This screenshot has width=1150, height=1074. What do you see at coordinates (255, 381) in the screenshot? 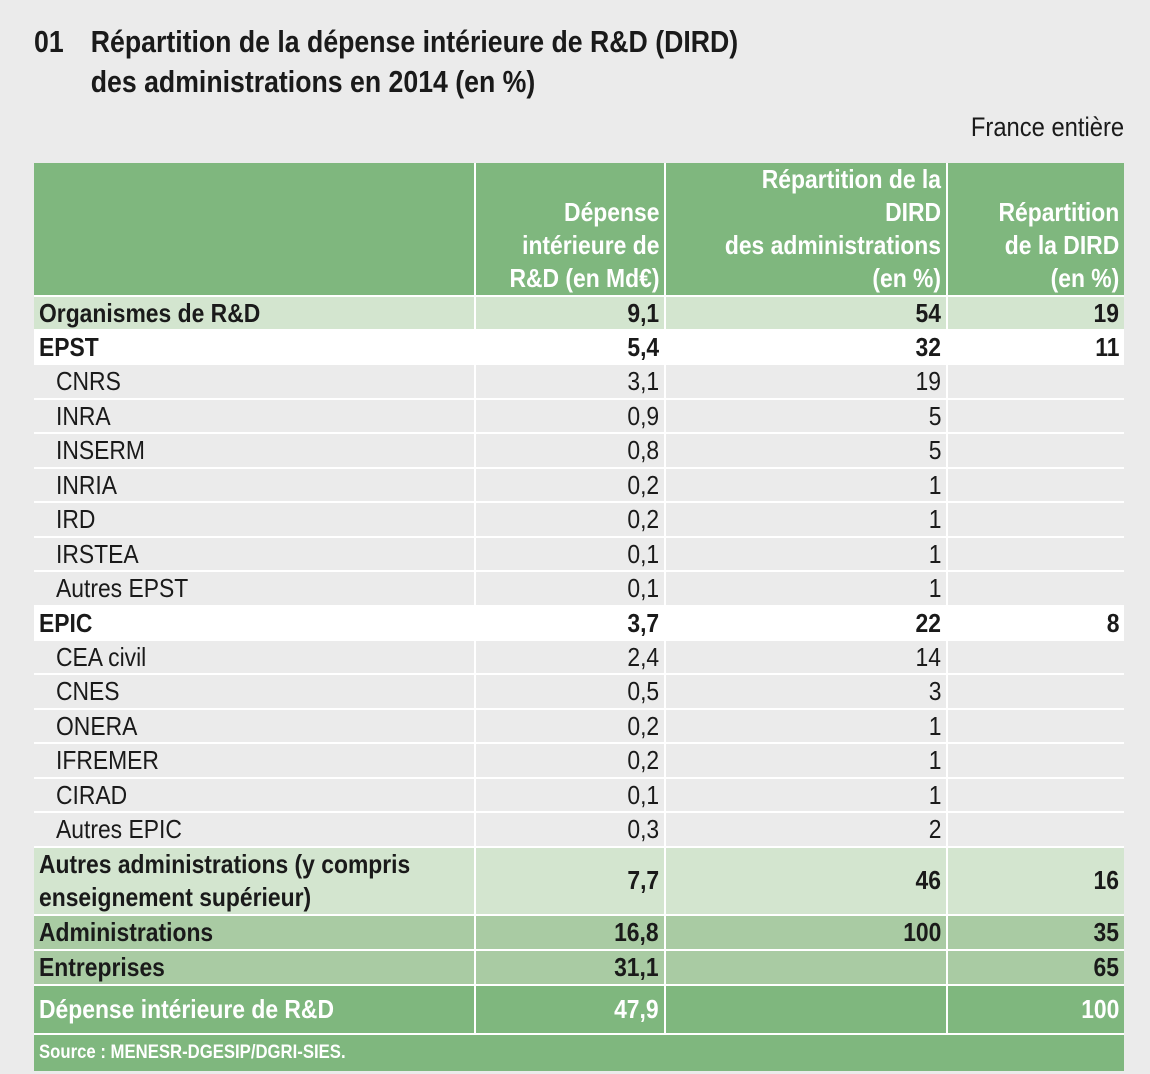
I see `row-label-cell: CNRS` at bounding box center [255, 381].